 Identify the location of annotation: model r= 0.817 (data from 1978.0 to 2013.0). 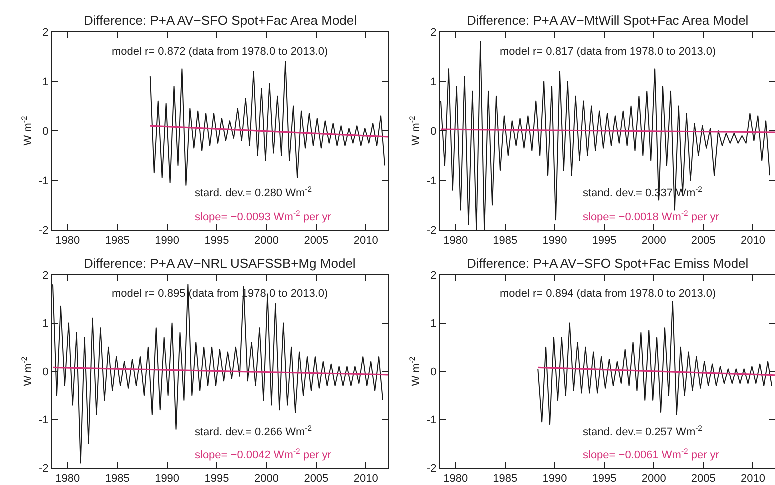
(608, 52).